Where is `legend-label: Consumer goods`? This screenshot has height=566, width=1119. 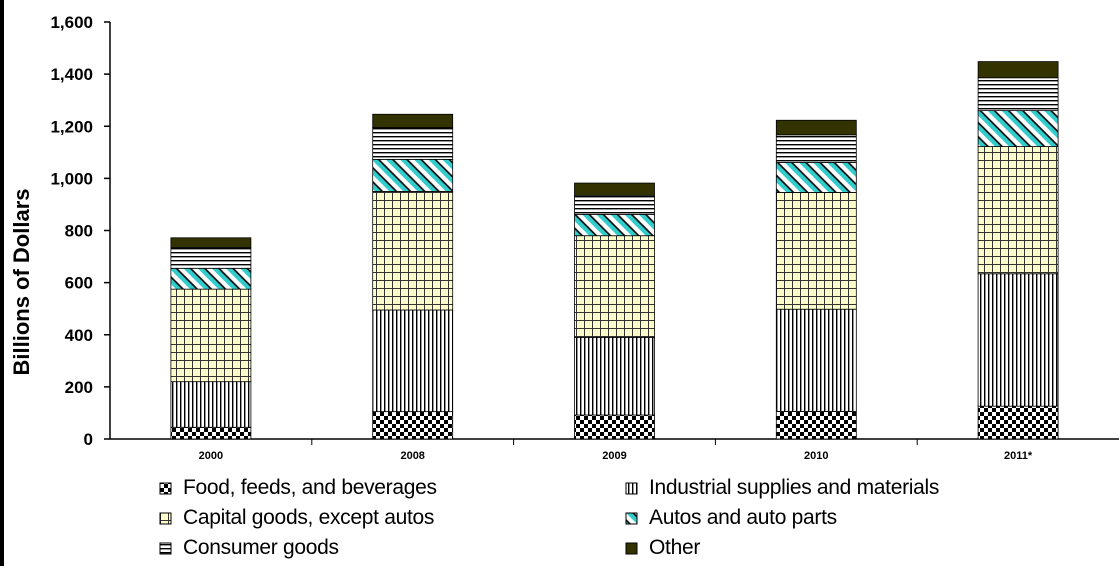 legend-label: Consumer goods is located at coordinates (261, 547).